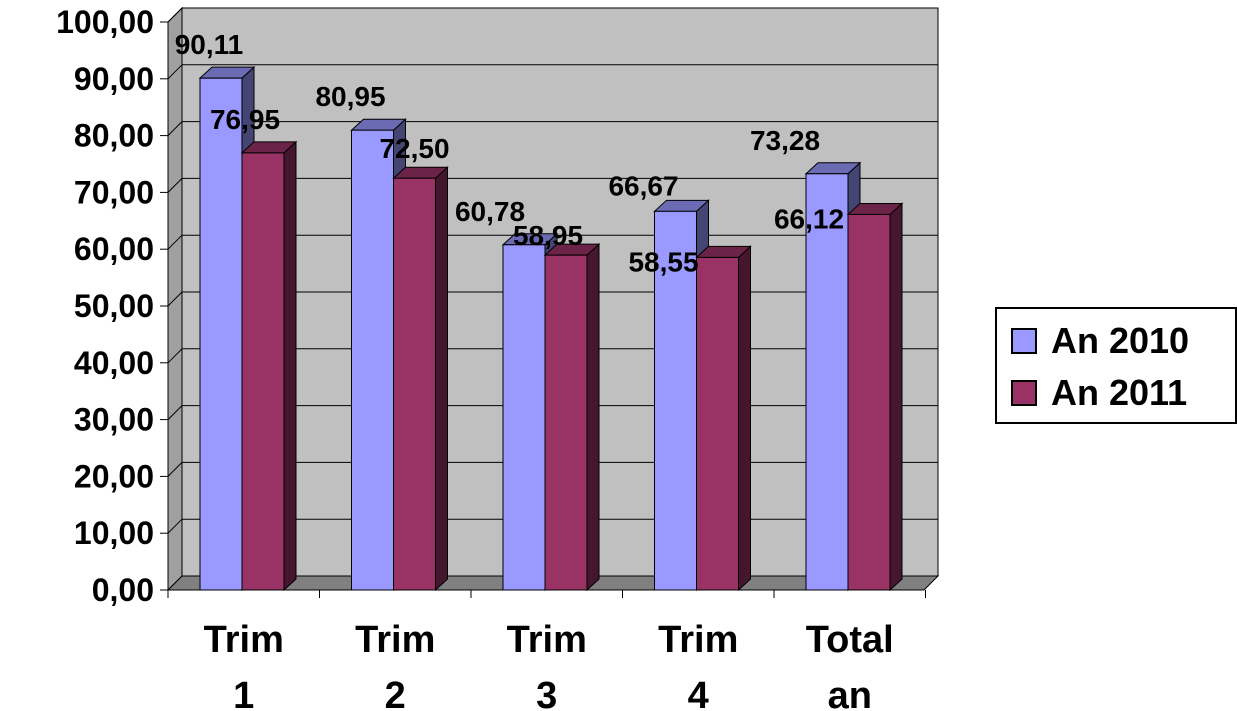 This screenshot has width=1237, height=711. I want to click on y-tick-label: 50,00, so click(114, 306).